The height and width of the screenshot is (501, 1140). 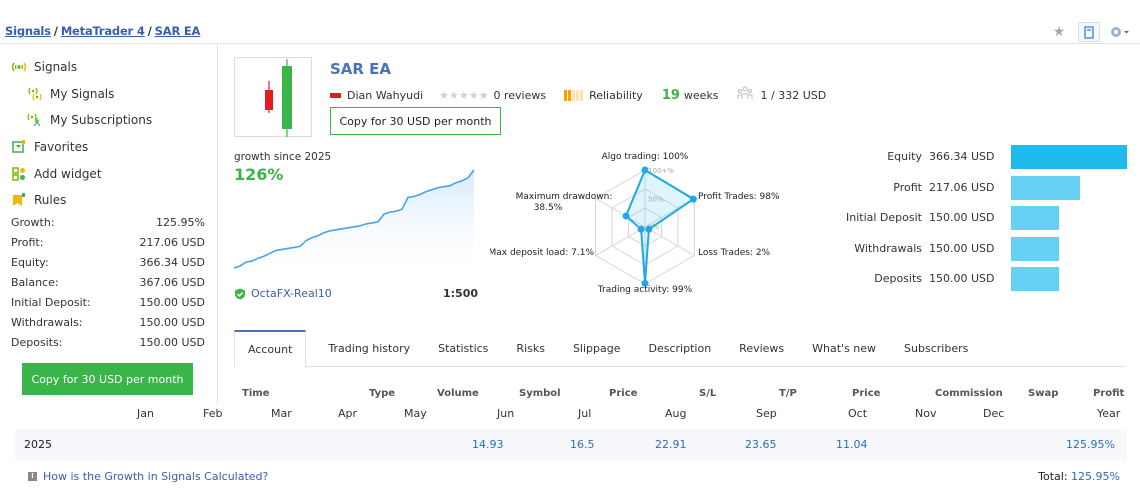 What do you see at coordinates (734, 253) in the screenshot?
I see `radar-label-loss-trades: Loss Trades: 2%` at bounding box center [734, 253].